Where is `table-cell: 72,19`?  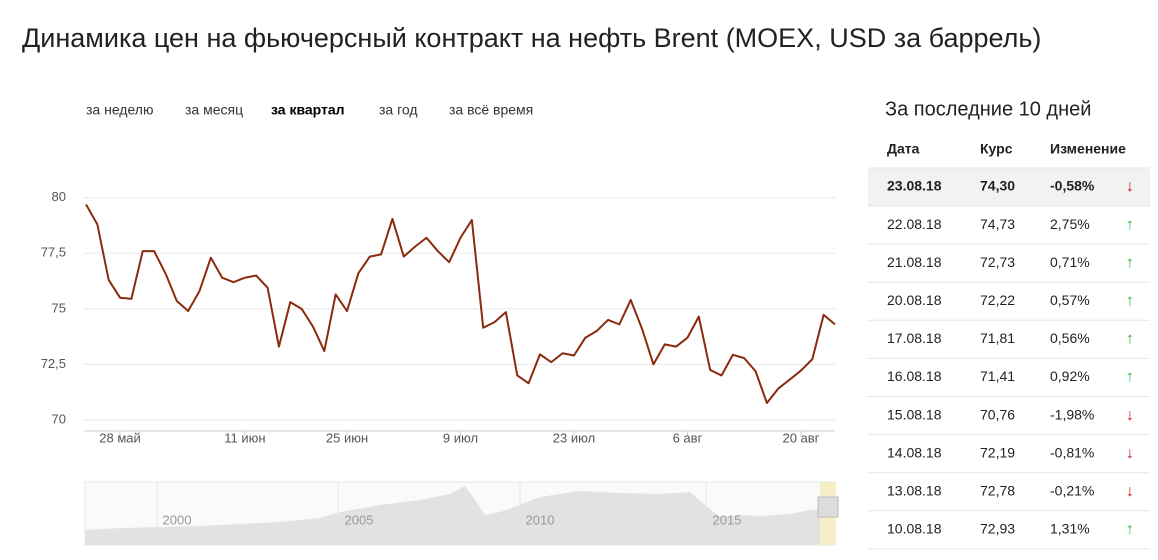 table-cell: 72,19 is located at coordinates (997, 452).